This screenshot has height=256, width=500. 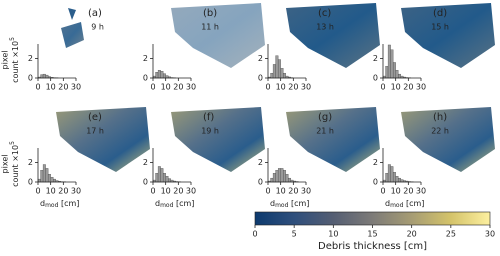 What do you see at coordinates (490, 234) in the screenshot?
I see `colorbar-tick-label: 30` at bounding box center [490, 234].